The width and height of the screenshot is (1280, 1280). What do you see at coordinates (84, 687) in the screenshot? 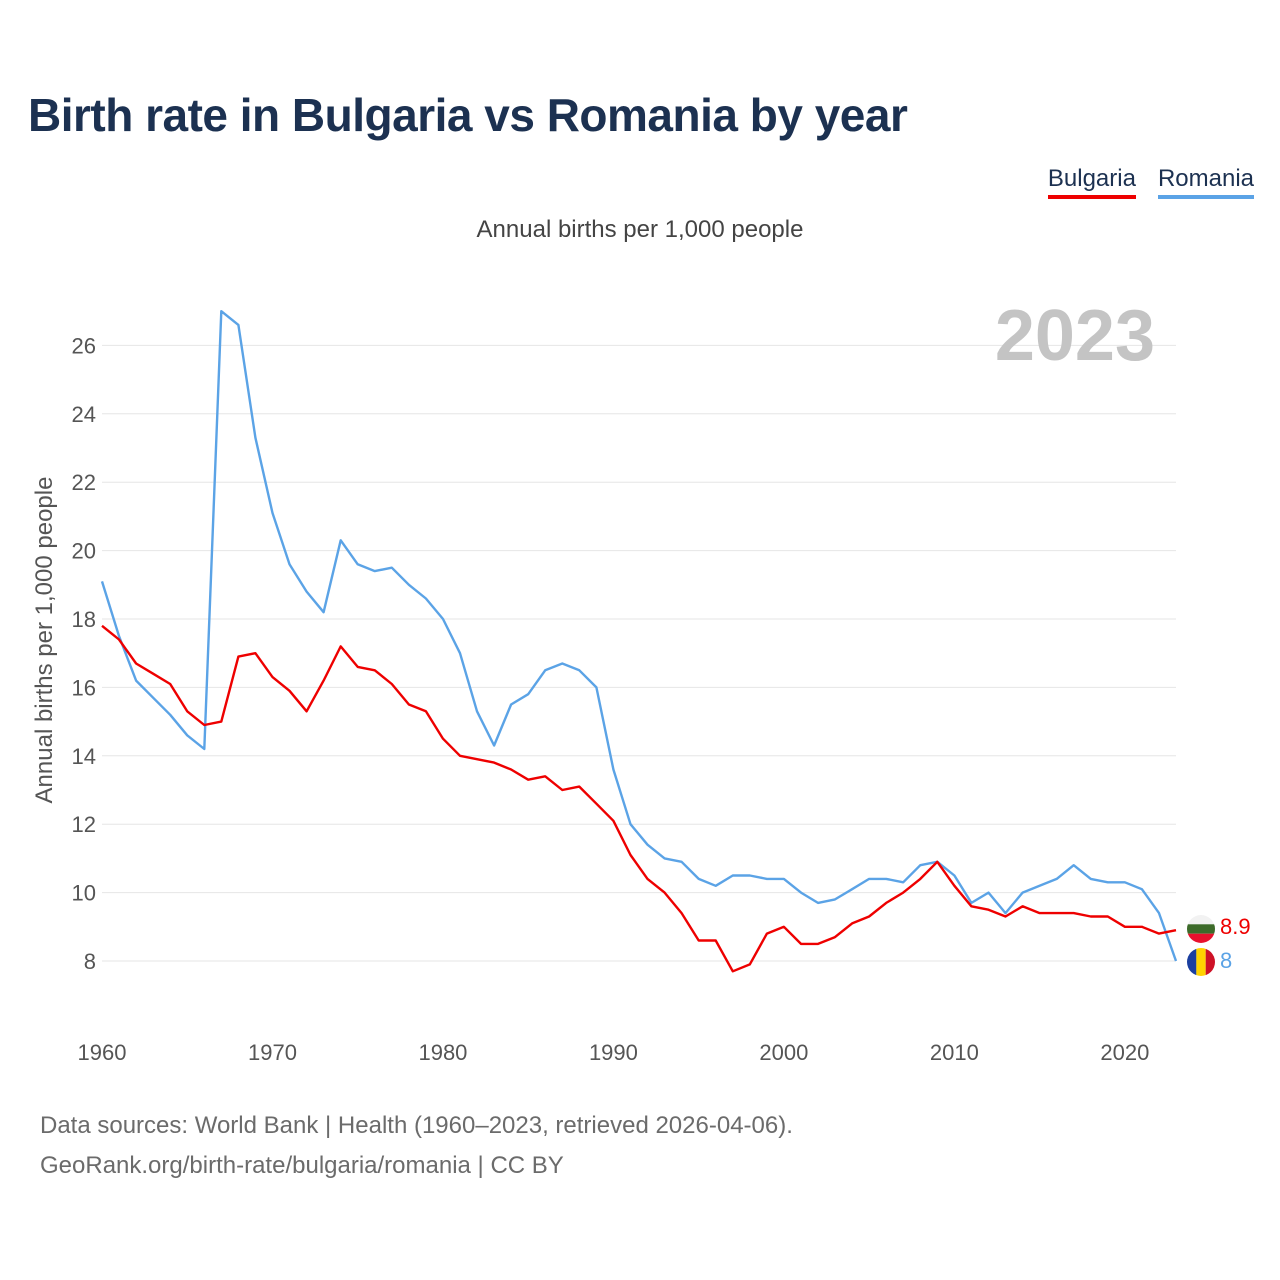
I see `y-tick-label: 16` at bounding box center [84, 687].